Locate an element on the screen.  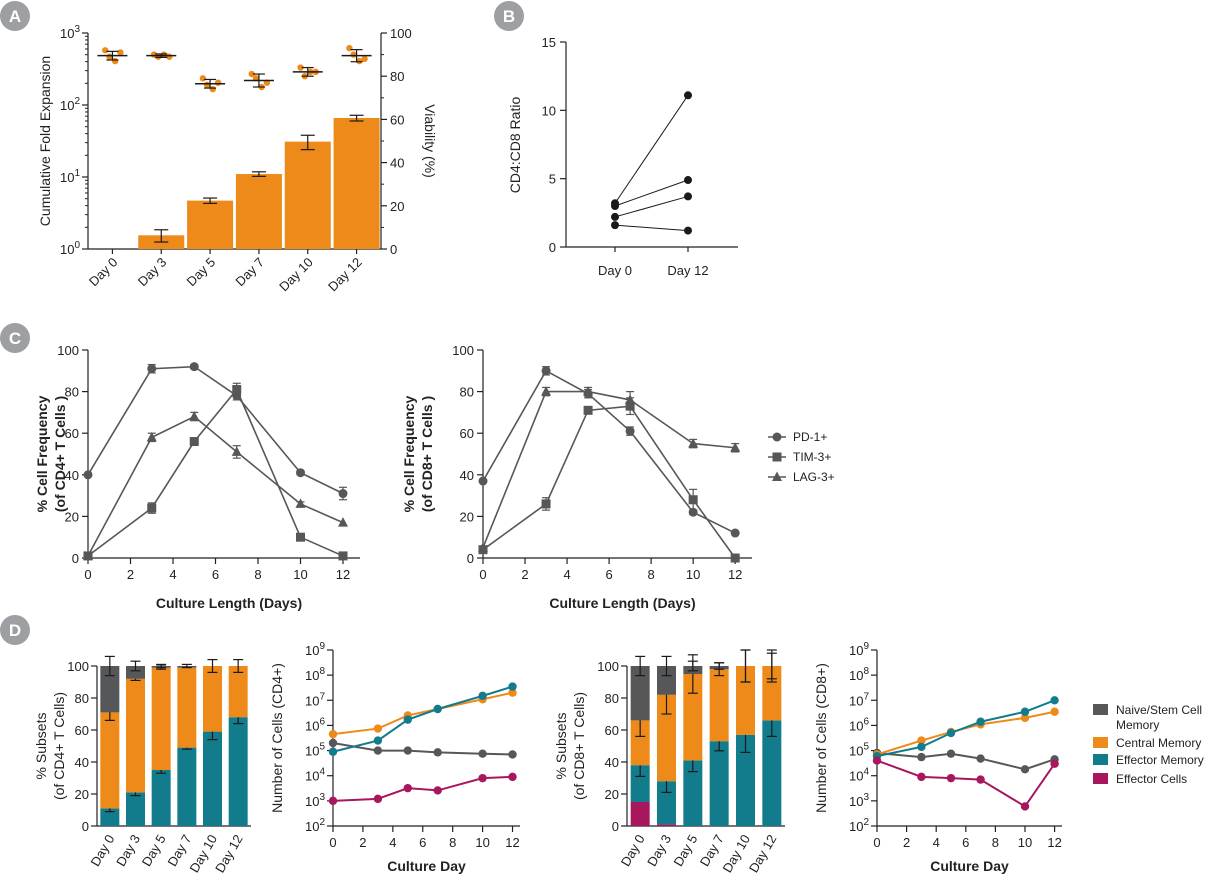
panel-badge-d: D is located at coordinates (15, 630).